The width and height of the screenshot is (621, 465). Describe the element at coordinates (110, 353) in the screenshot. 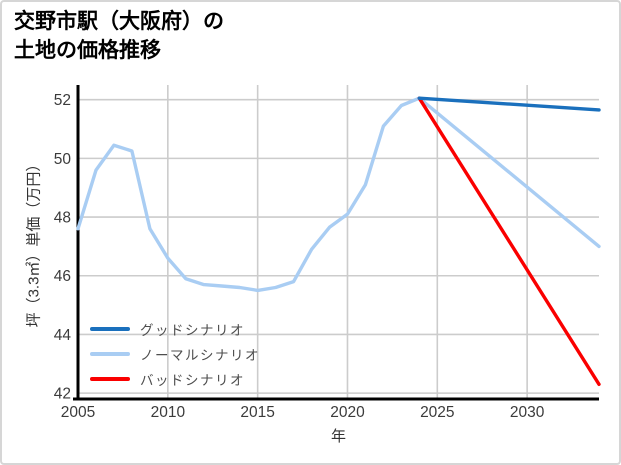

I see `normal-scenario-line-swatch` at that location.